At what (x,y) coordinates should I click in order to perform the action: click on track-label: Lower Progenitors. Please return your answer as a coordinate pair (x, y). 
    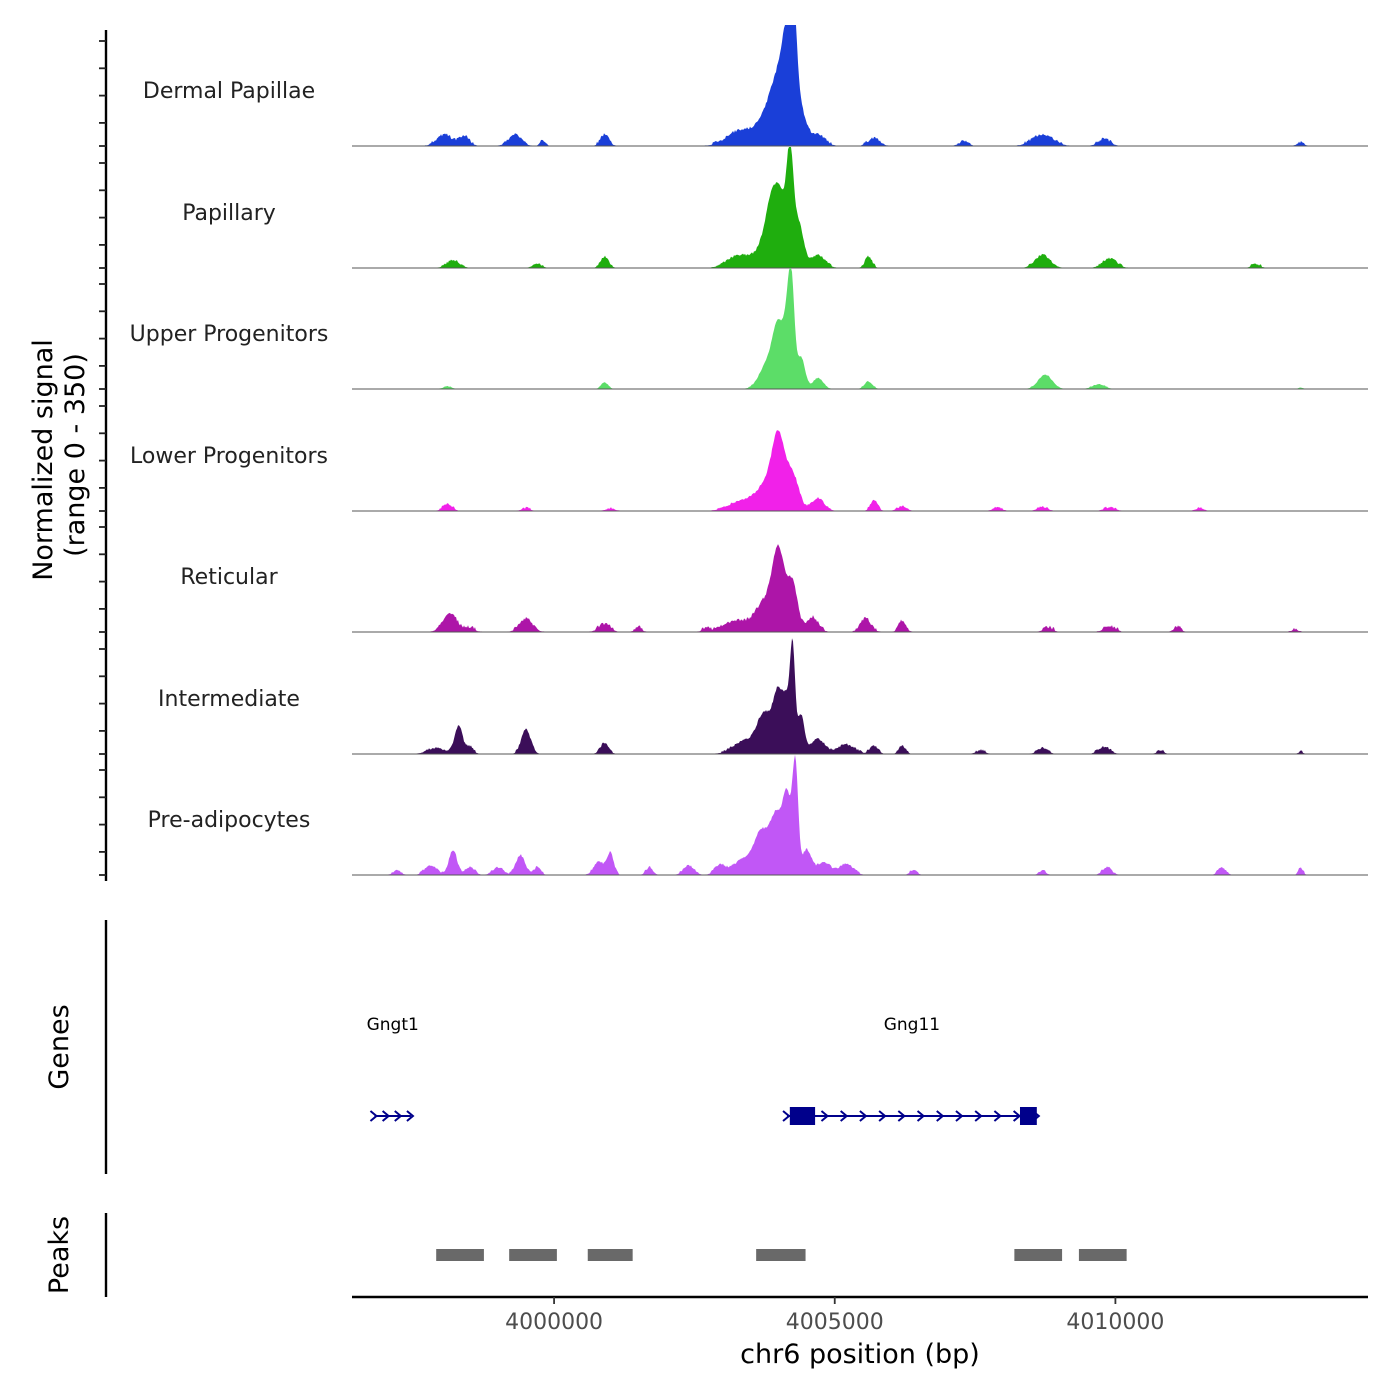
    Looking at the image, I should click on (229, 456).